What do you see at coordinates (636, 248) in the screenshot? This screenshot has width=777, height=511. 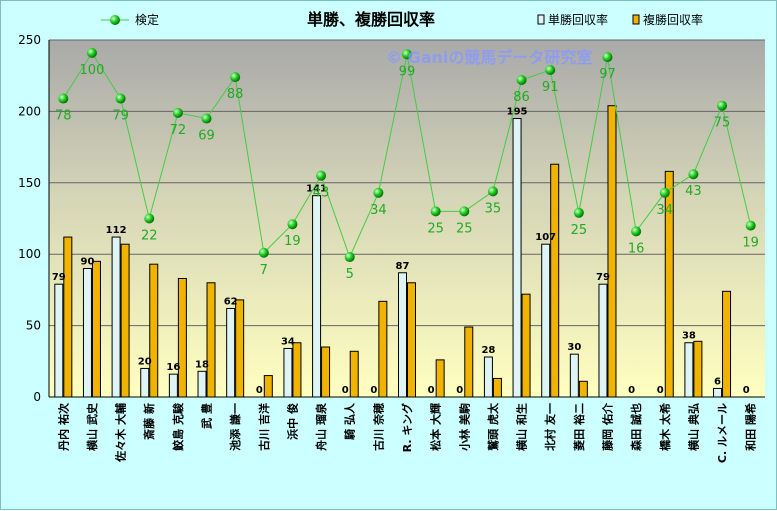 I see `line-point-label: 16` at bounding box center [636, 248].